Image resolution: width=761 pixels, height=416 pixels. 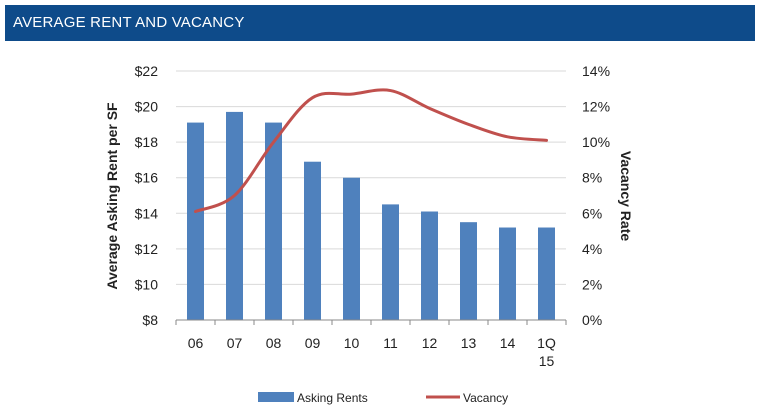 I want to click on x-tick-label: 09, so click(x=313, y=343).